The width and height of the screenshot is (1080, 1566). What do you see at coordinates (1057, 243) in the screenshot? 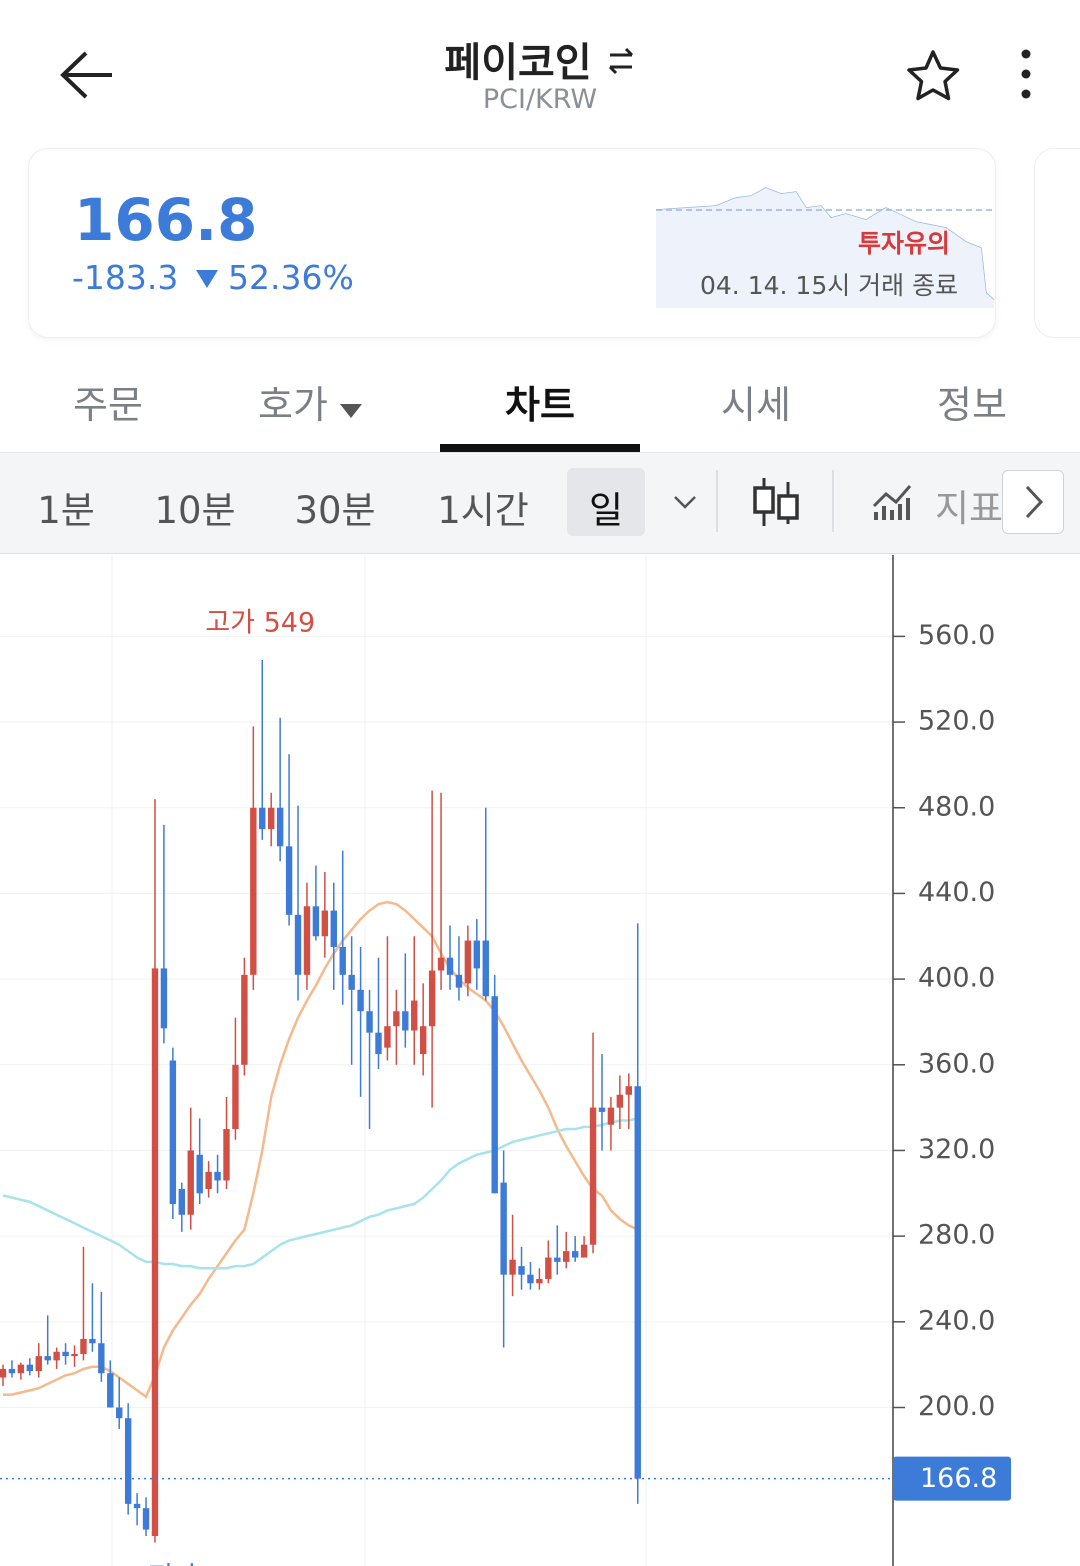
I see `next-card` at bounding box center [1057, 243].